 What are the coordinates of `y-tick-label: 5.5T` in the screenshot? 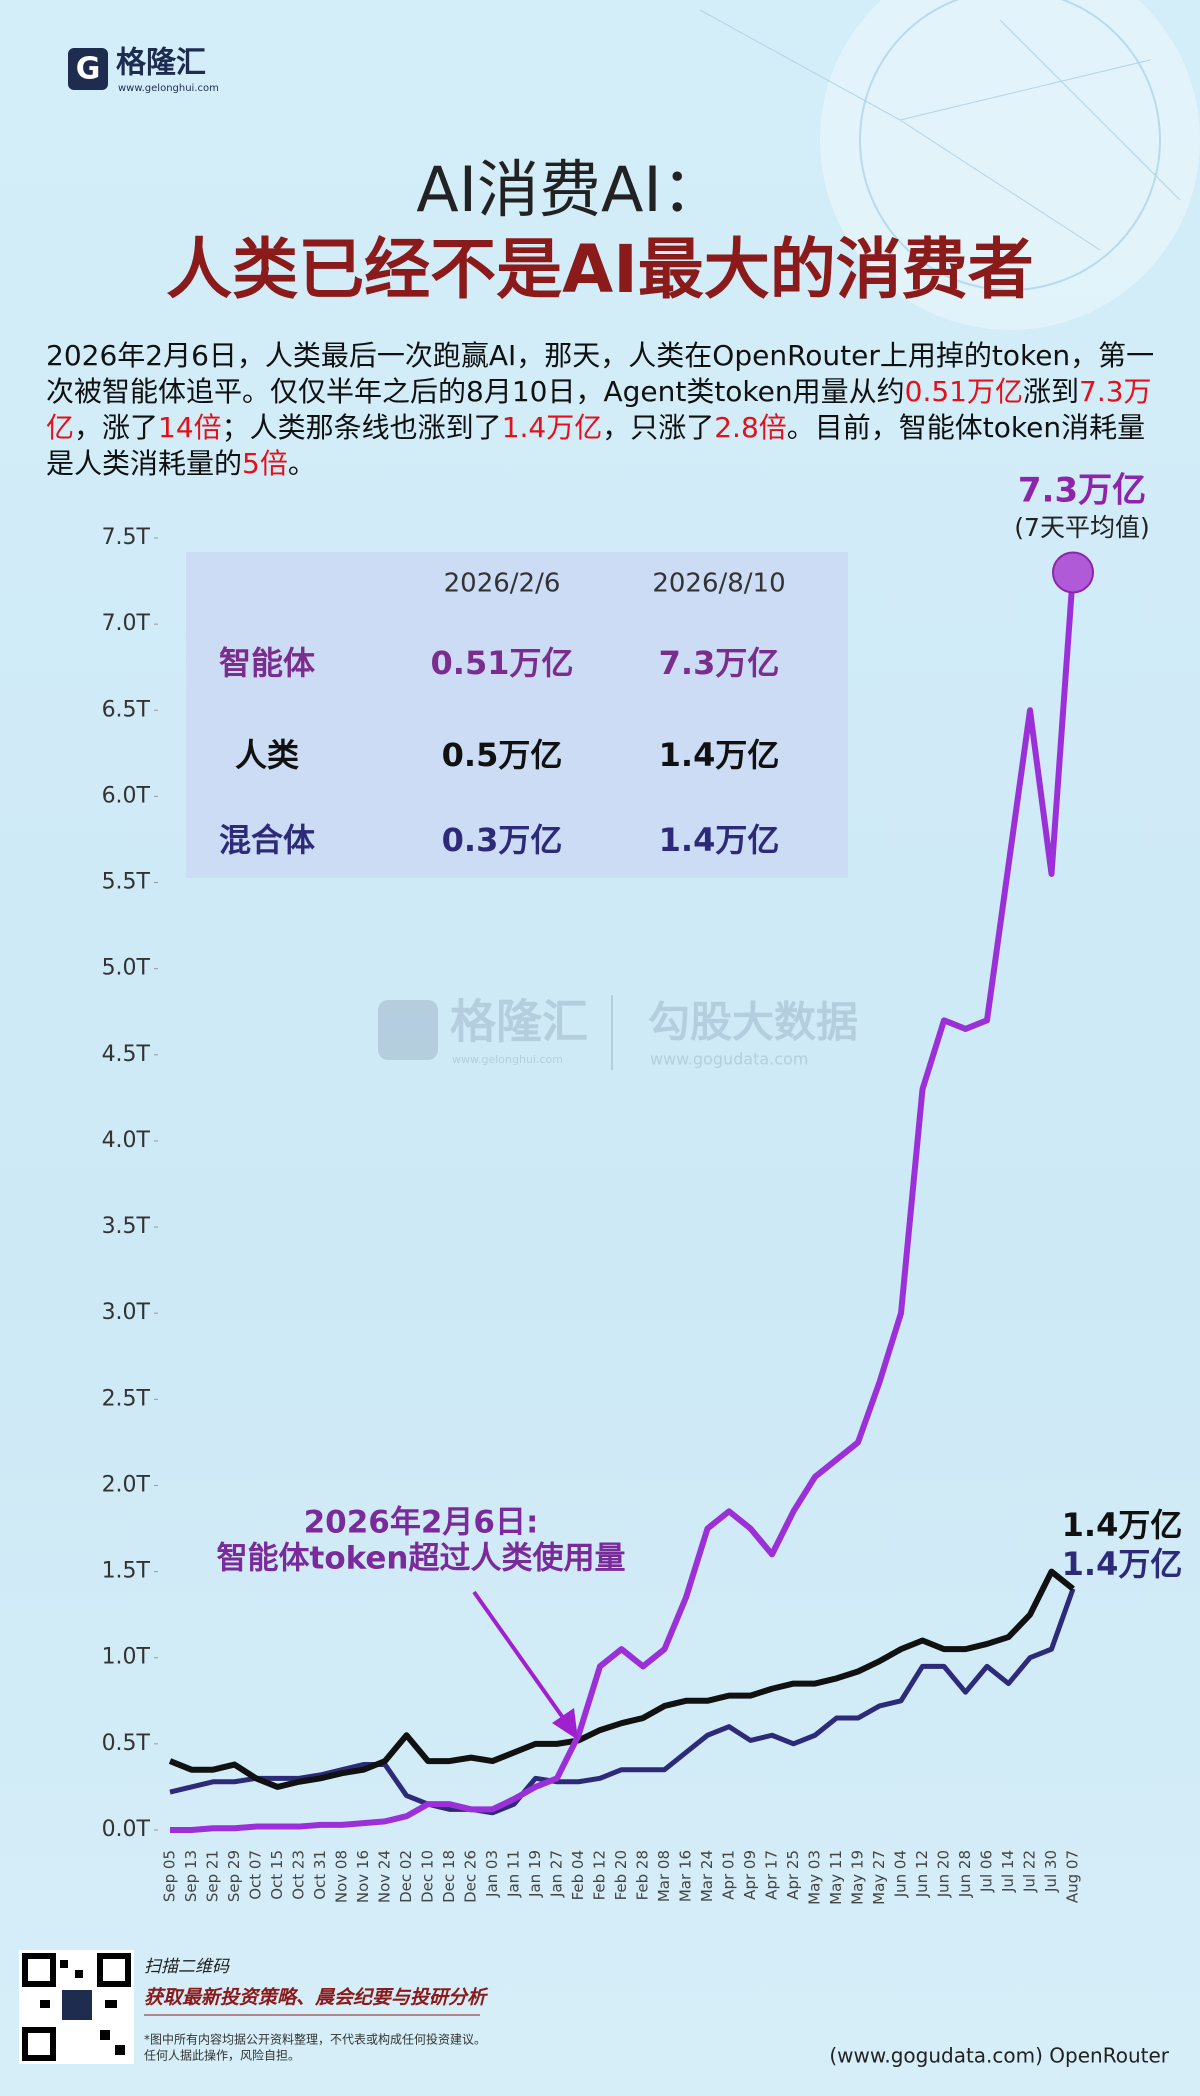 It's located at (126, 882).